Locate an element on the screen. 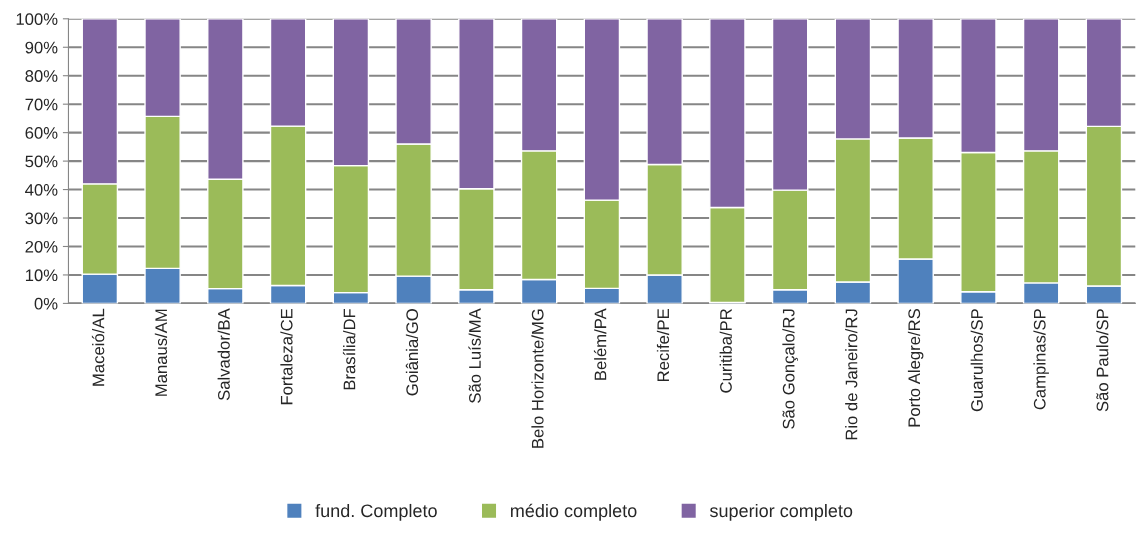 The image size is (1141, 537). x-tick-label: São Luís/MA is located at coordinates (474, 355).